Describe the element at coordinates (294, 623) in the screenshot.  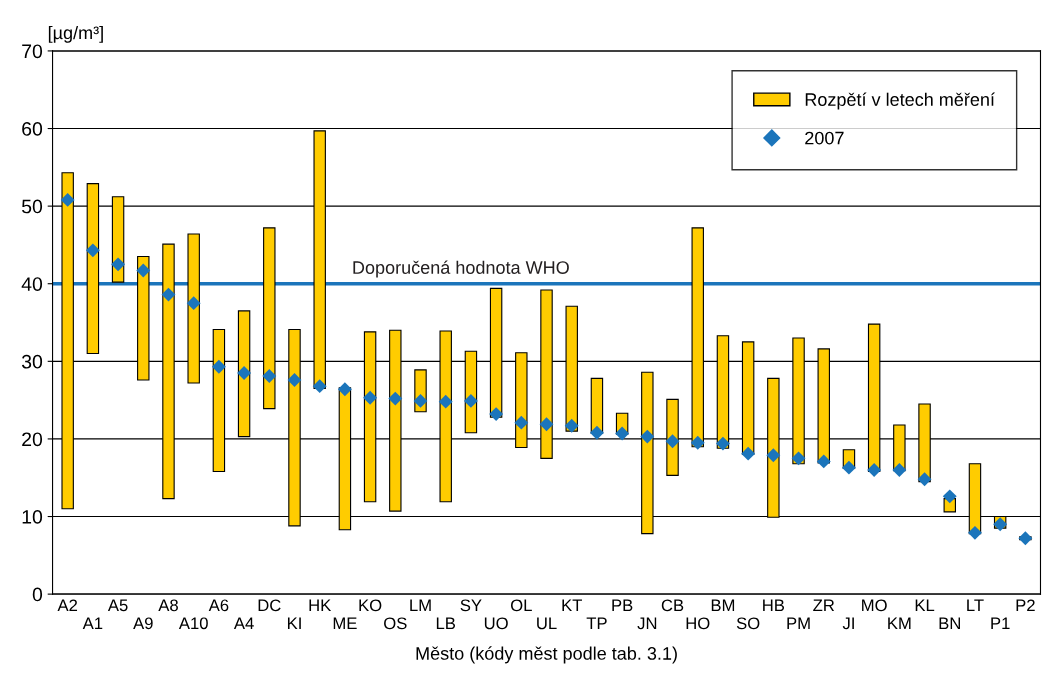
I see `x-tick-label: KI` at that location.